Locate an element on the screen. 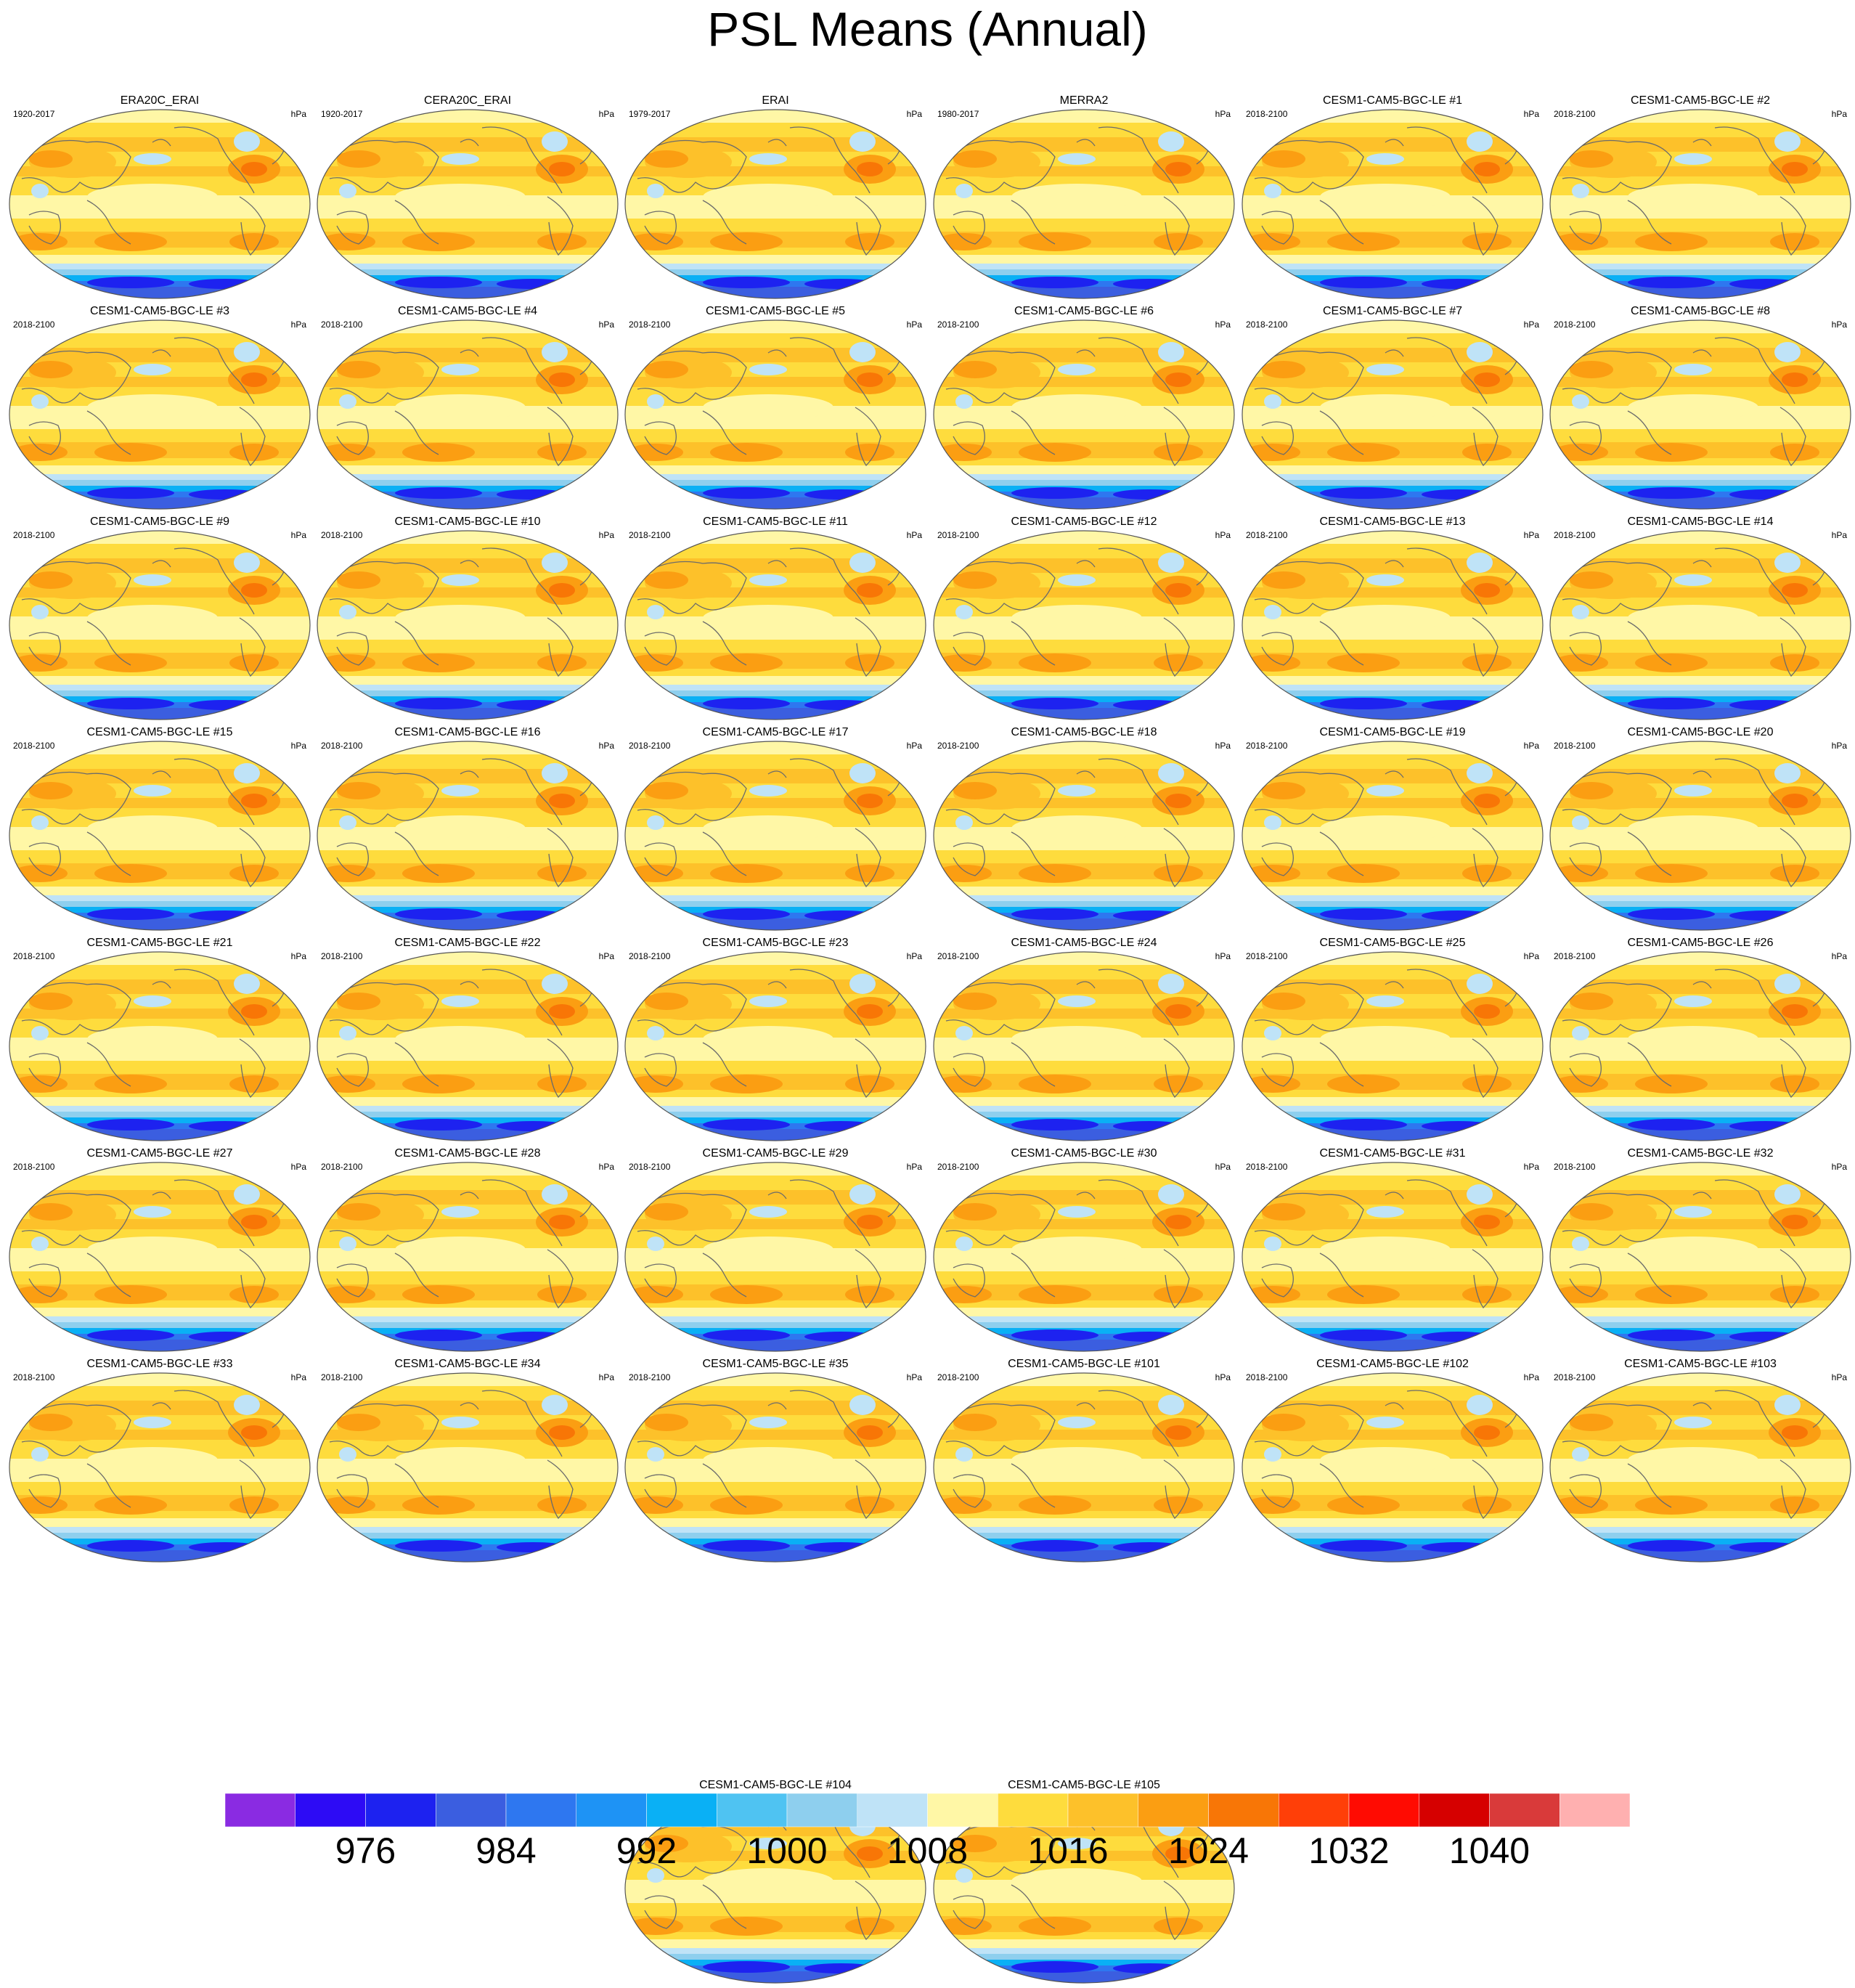 This screenshot has height=1988, width=1855. panel-title: CESM1-CAM5-BGC-LE #8 is located at coordinates (1700, 311).